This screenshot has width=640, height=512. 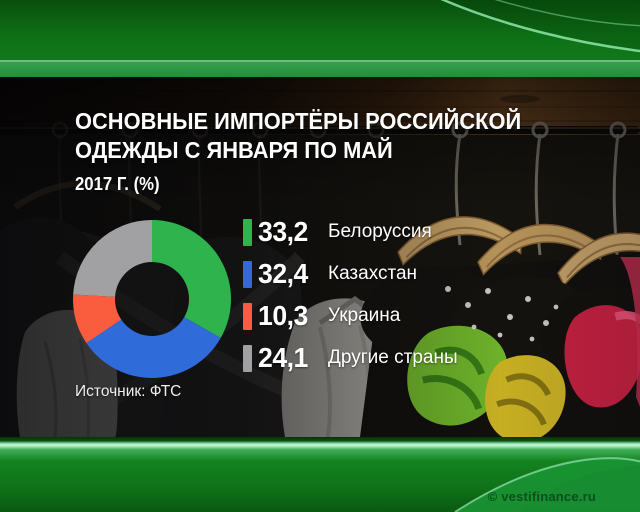 I want to click on title-line-2: ОДЕЖДЫ С ЯНВАРЯ ПО МАЙ, so click(x=234, y=150).